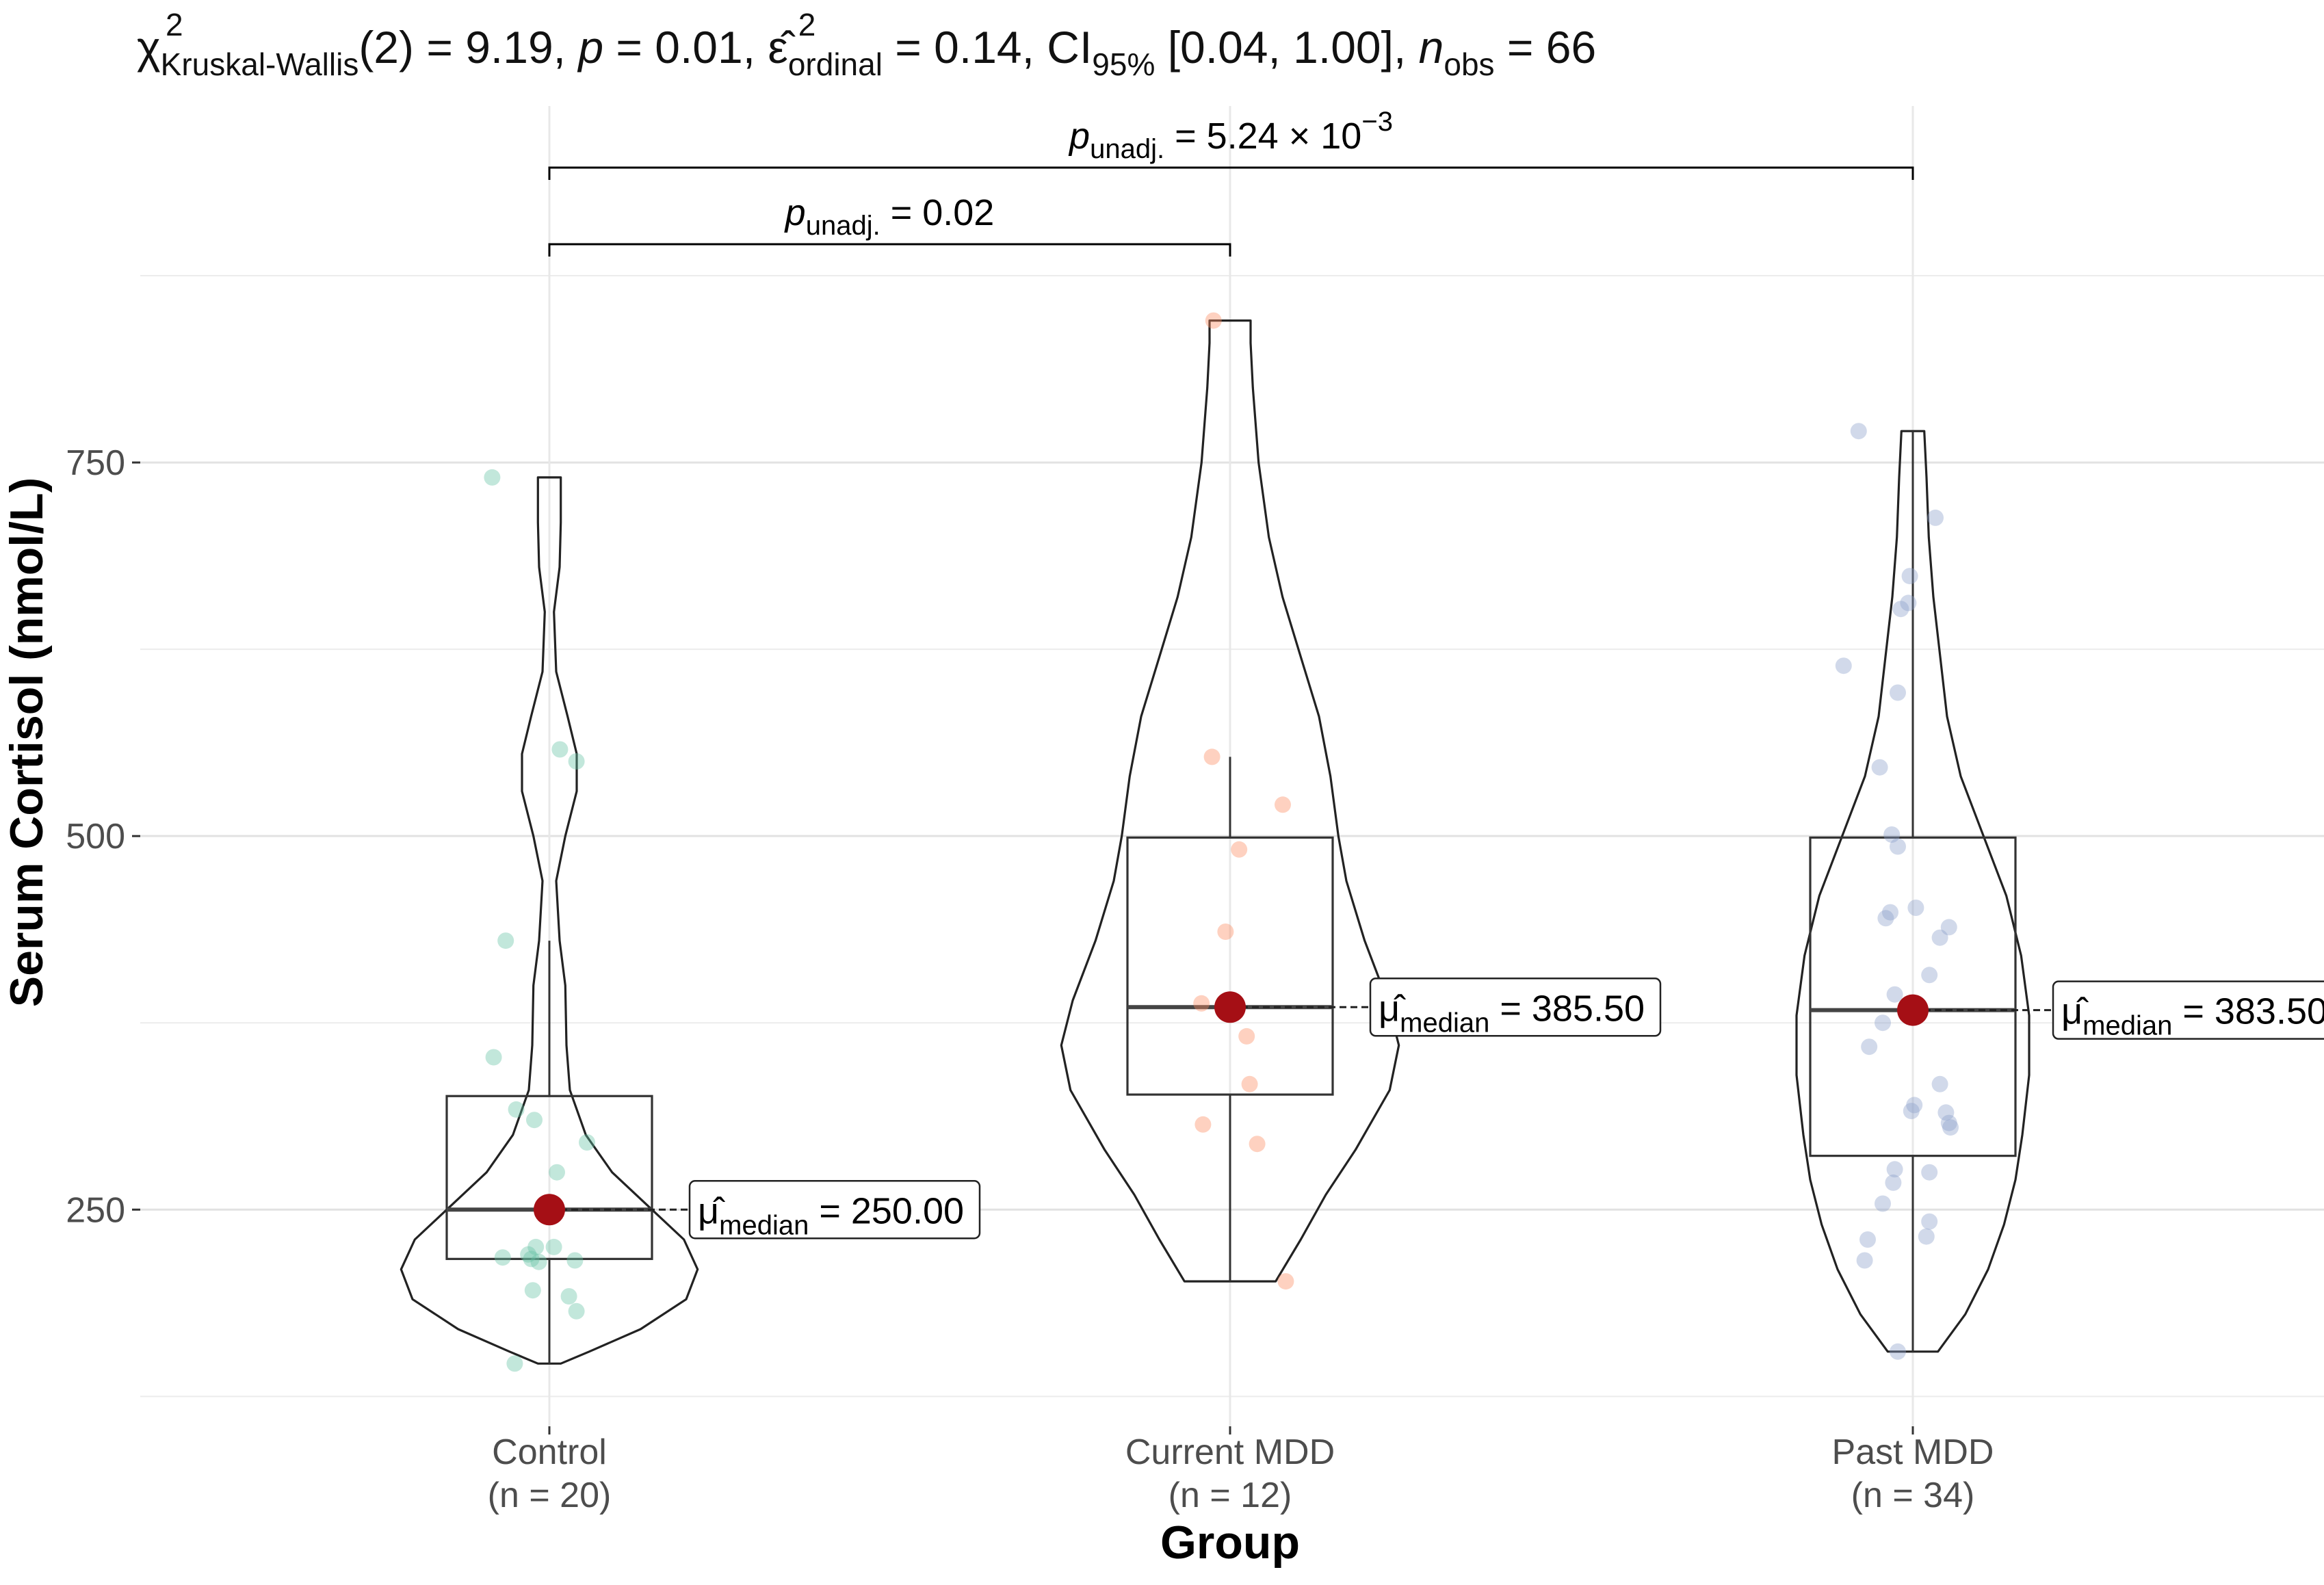 This screenshot has width=2324, height=1585. I want to click on x-tick-label: Control, so click(549, 1452).